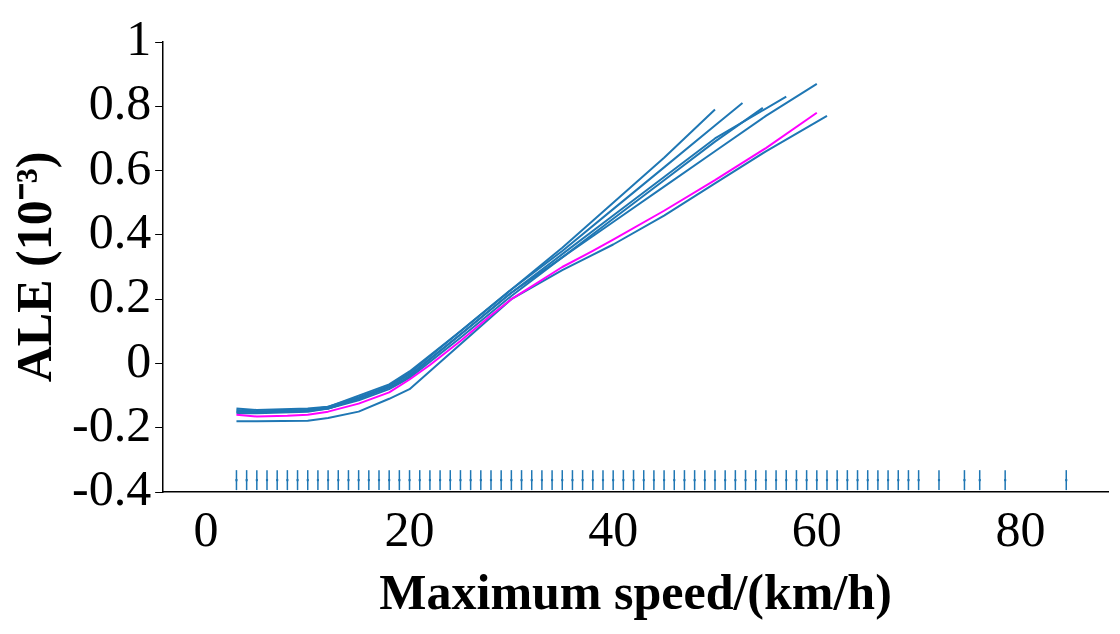 The height and width of the screenshot is (634, 1120). I want to click on x-tick-label: 0, so click(206, 529).